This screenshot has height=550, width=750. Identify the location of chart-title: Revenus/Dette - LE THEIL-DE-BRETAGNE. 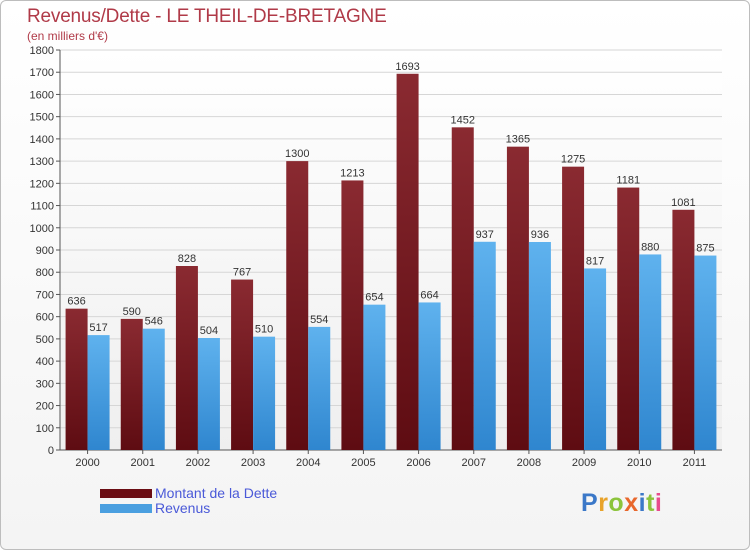
(207, 16).